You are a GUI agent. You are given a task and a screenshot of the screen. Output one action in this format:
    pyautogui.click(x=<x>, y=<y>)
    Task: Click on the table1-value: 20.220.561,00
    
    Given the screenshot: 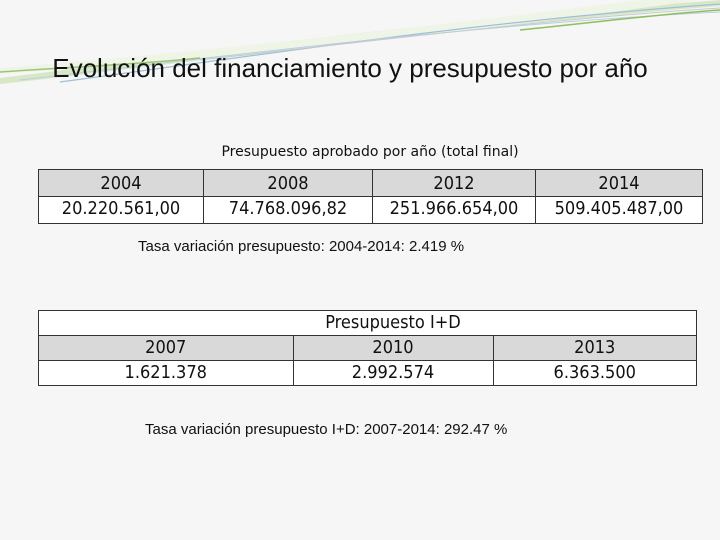 What is the action you would take?
    pyautogui.click(x=121, y=210)
    